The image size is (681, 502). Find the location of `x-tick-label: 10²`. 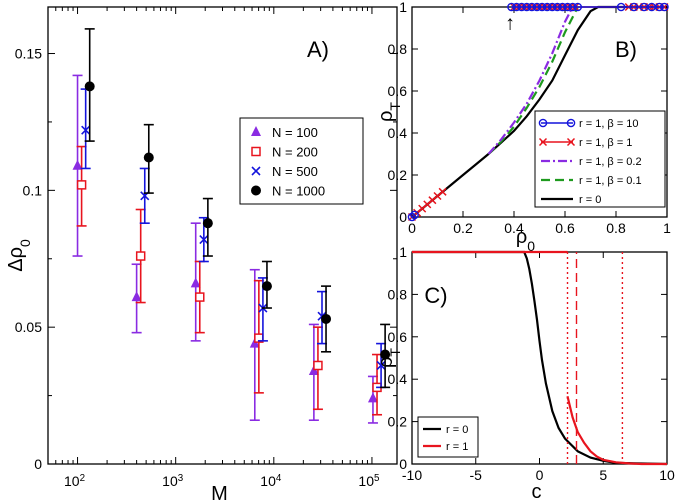

x-tick-label: 10² is located at coordinates (74, 481).